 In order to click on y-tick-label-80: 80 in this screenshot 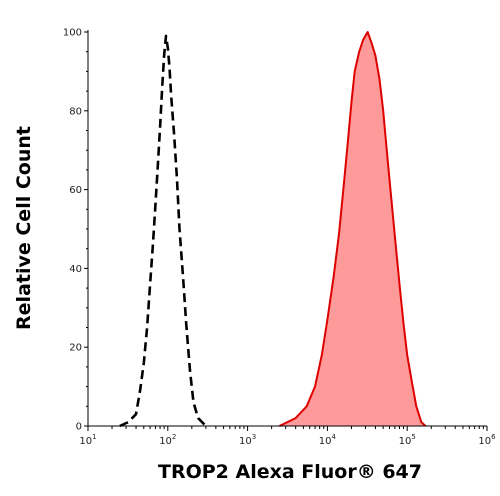, I will do `click(75, 111)`.